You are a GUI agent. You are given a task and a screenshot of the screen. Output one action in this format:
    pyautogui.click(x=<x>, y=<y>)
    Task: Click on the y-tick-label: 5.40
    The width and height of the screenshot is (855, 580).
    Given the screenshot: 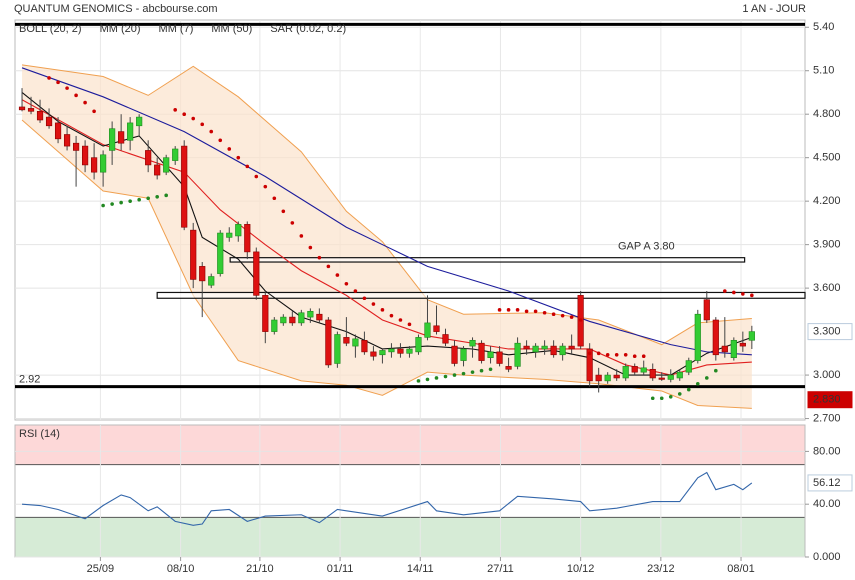 What is the action you would take?
    pyautogui.click(x=823, y=27)
    